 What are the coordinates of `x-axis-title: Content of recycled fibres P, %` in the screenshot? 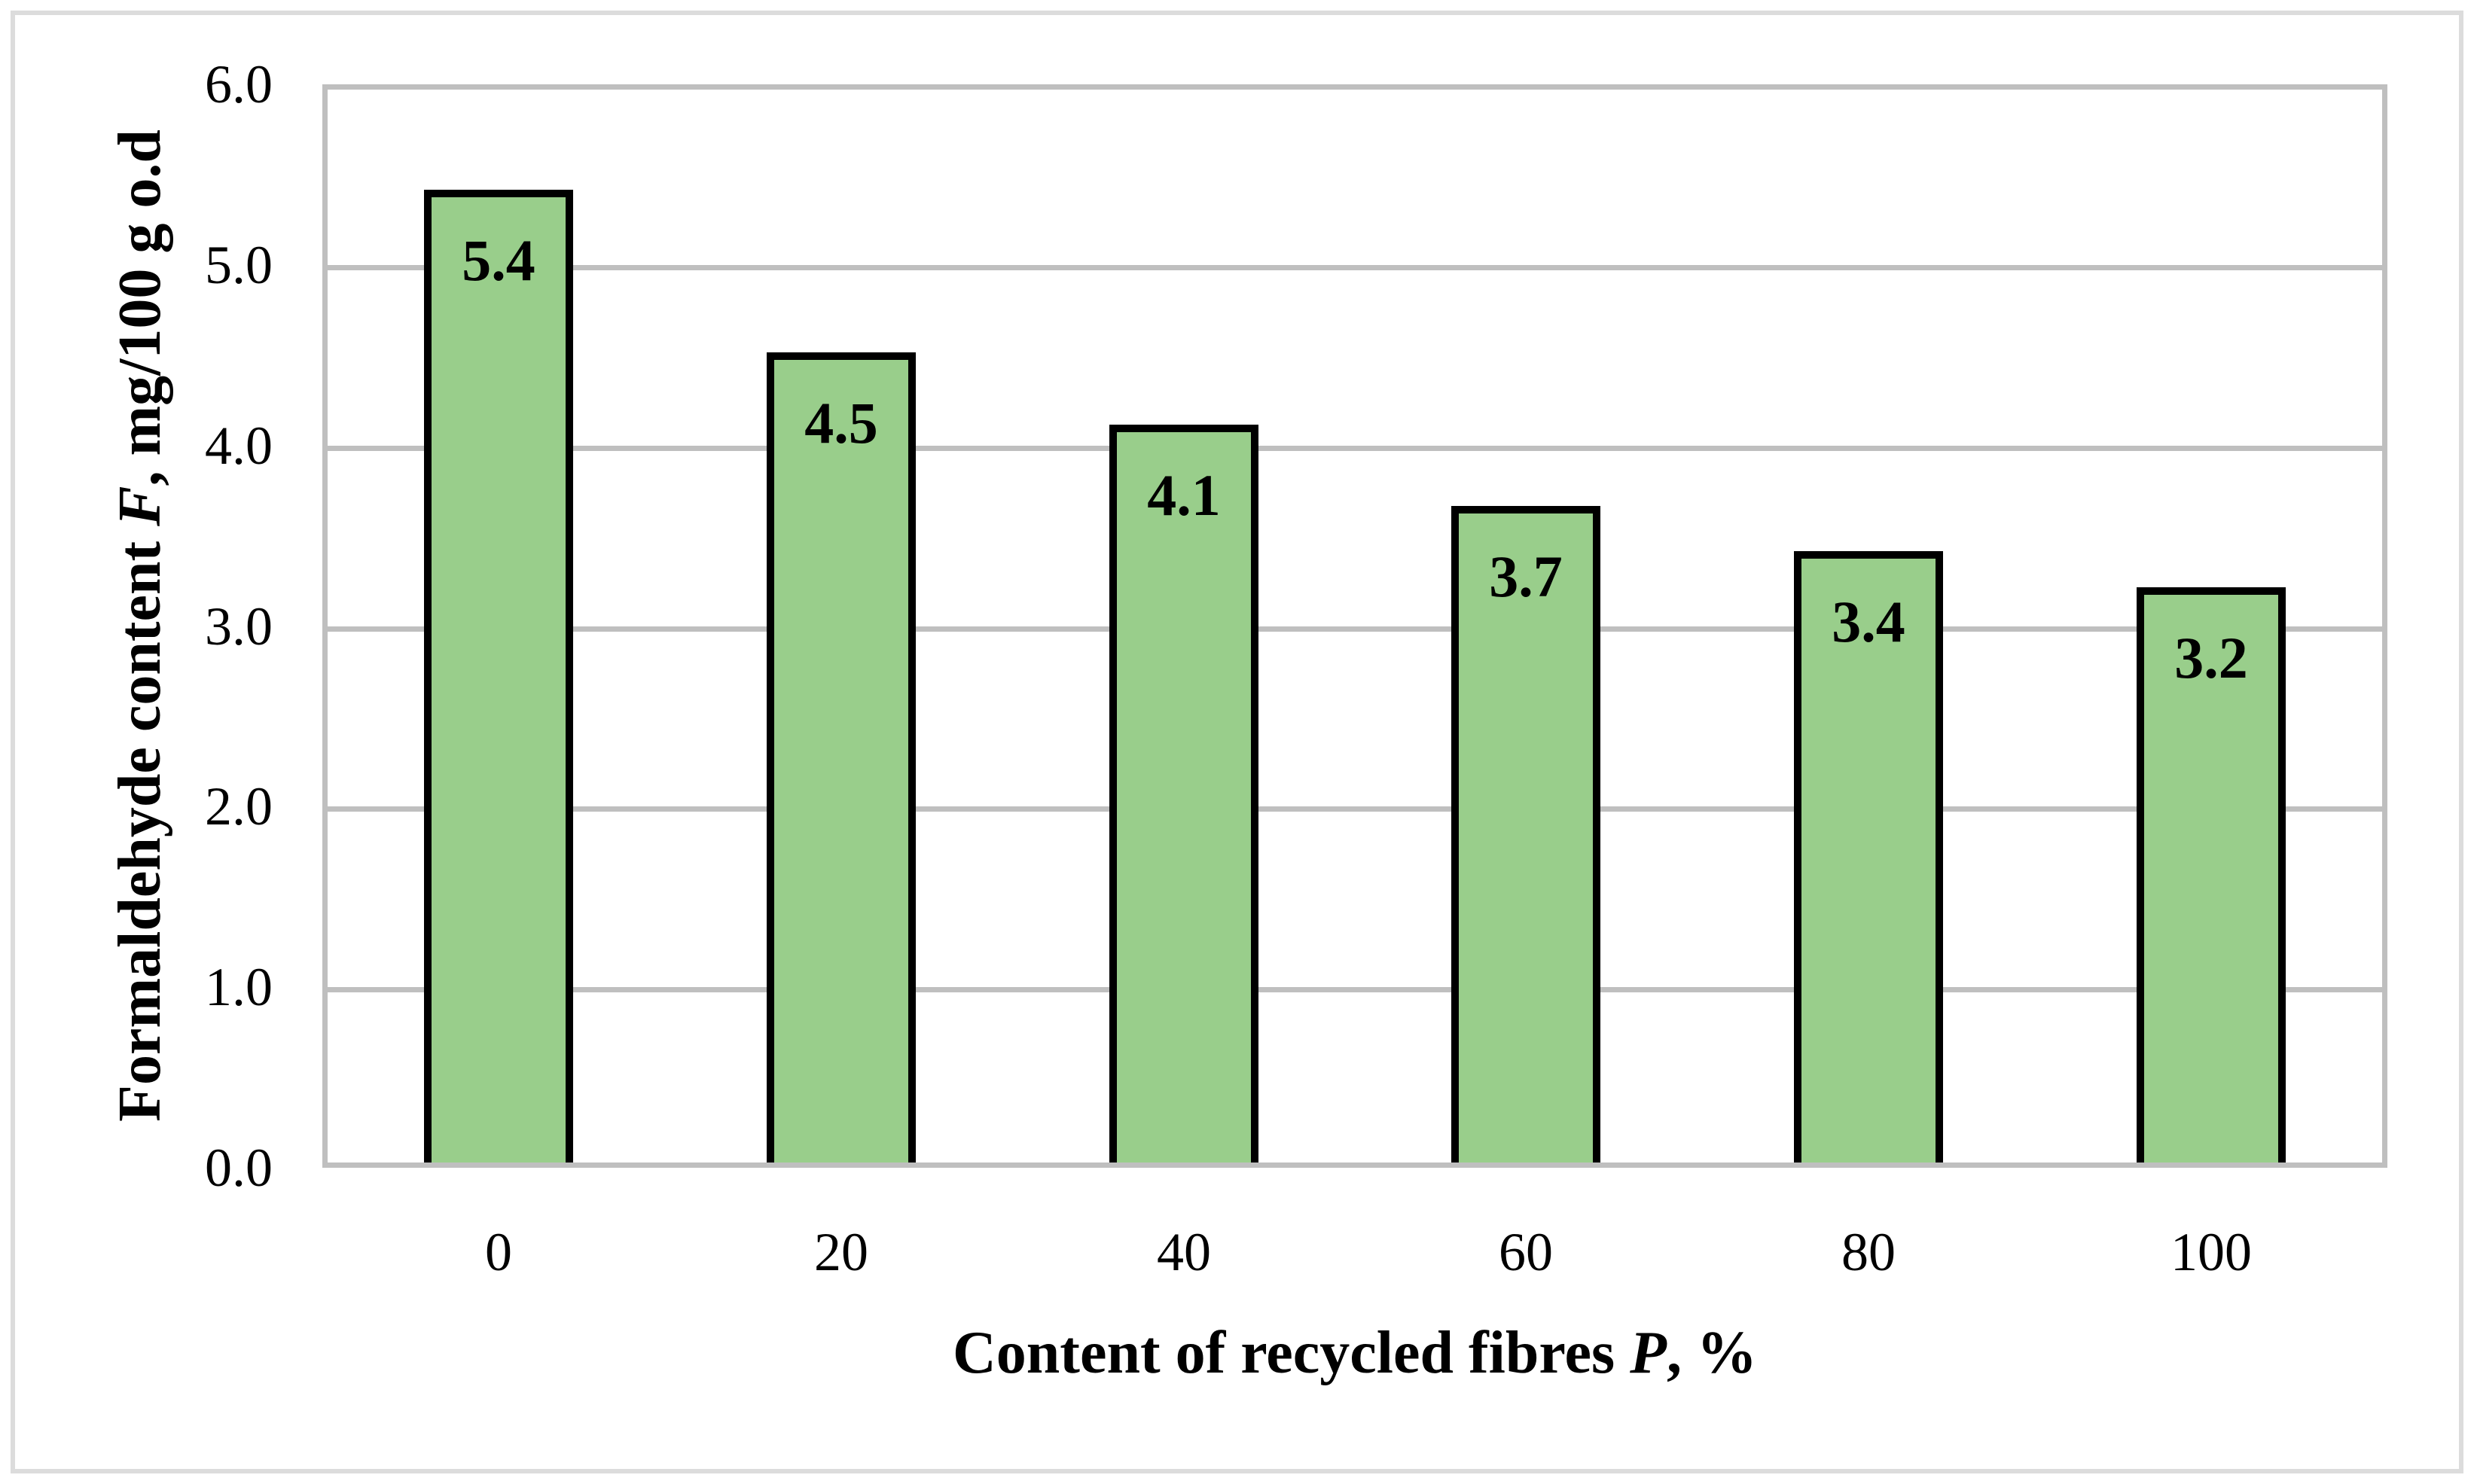 It's located at (1354, 1353).